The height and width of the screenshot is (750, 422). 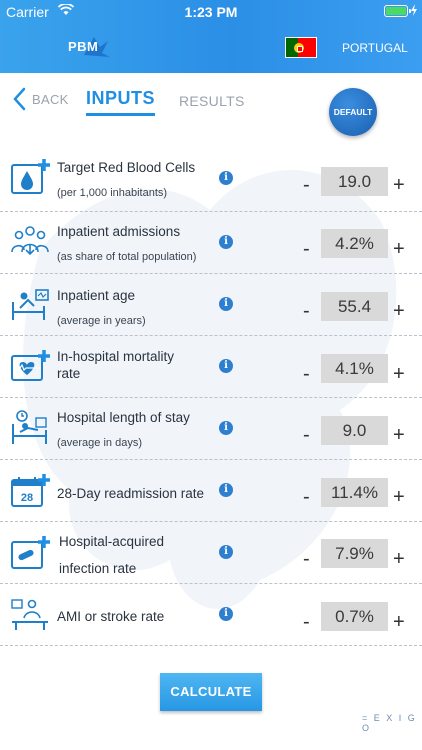 I want to click on clock: 1:23 PM, so click(x=211, y=12).